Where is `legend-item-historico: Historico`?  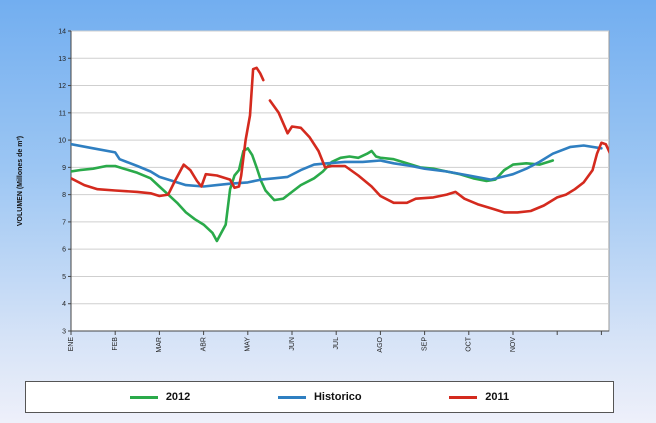
legend-item-historico: Historico is located at coordinates (319, 397).